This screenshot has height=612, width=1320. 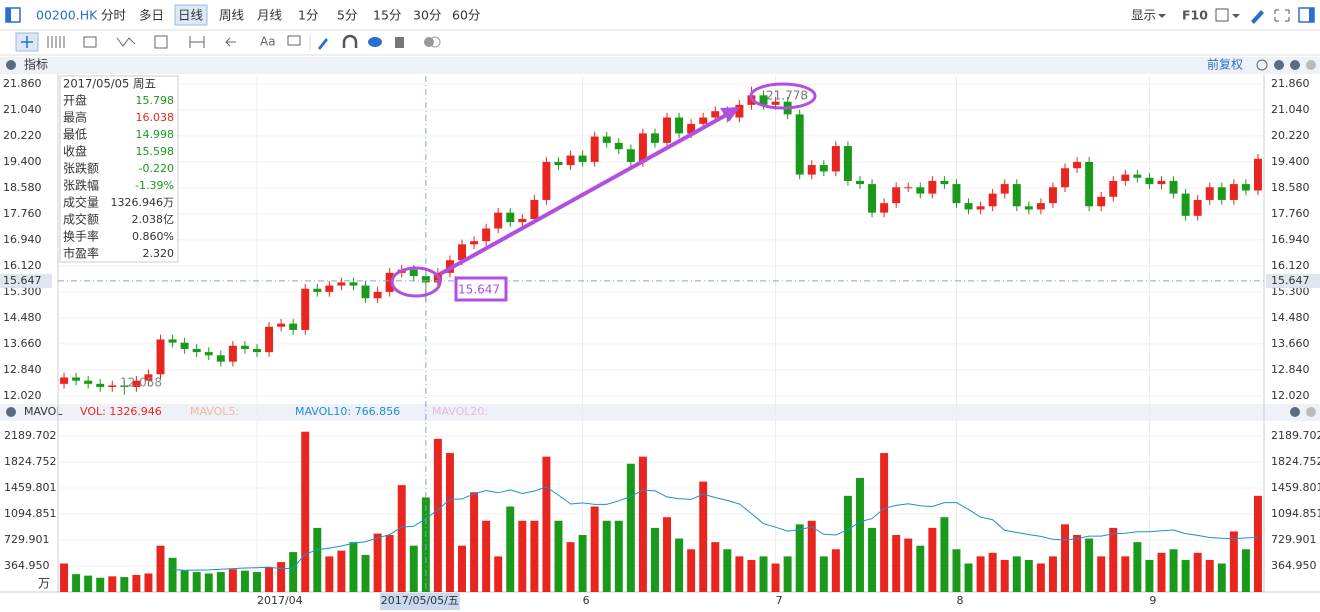 What do you see at coordinates (155, 134) in the screenshot?
I see `info-value: 14.998` at bounding box center [155, 134].